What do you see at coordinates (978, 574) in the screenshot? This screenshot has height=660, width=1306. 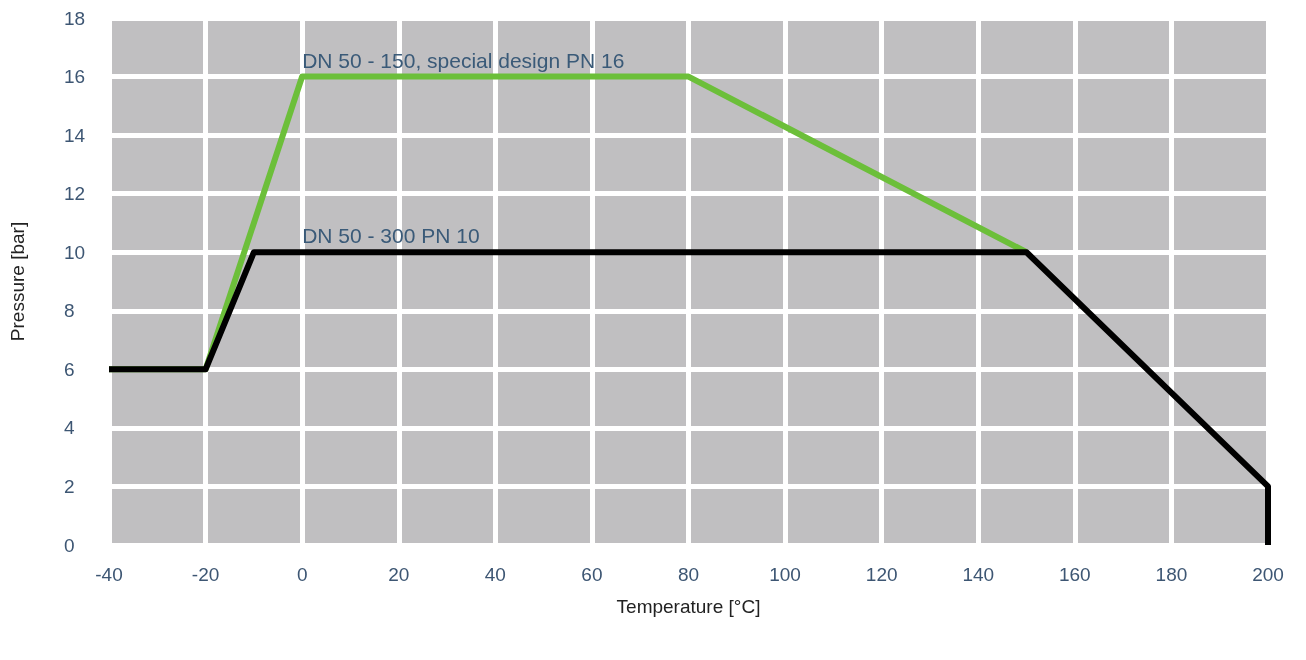 I see `x-tick-label: 140` at bounding box center [978, 574].